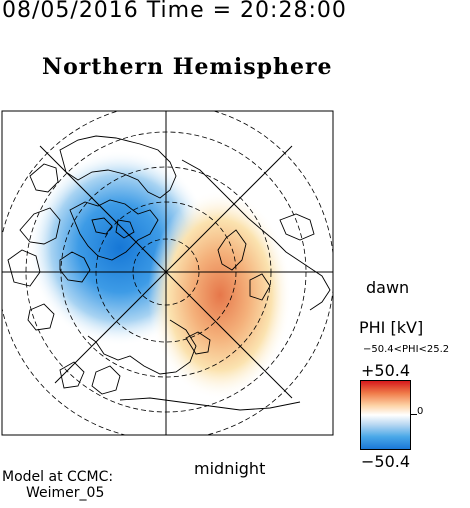 Image resolution: width=470 pixels, height=508 pixels. I want to click on colorbar, so click(385, 415).